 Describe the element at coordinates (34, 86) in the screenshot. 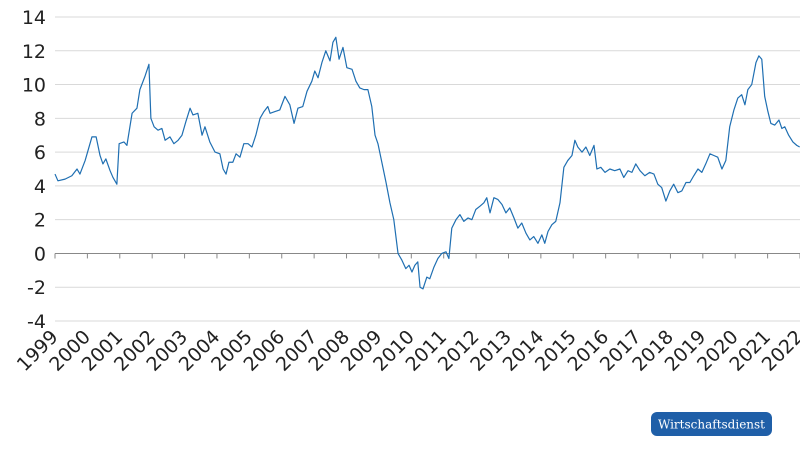

I see `y-tick-label: 10` at that location.